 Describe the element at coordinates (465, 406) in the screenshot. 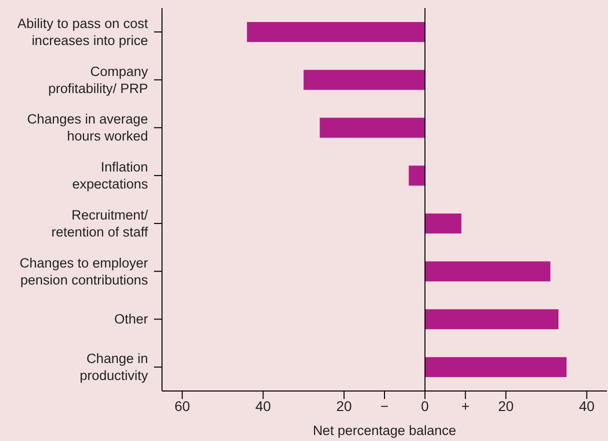

I see `x-tick-label: +` at that location.